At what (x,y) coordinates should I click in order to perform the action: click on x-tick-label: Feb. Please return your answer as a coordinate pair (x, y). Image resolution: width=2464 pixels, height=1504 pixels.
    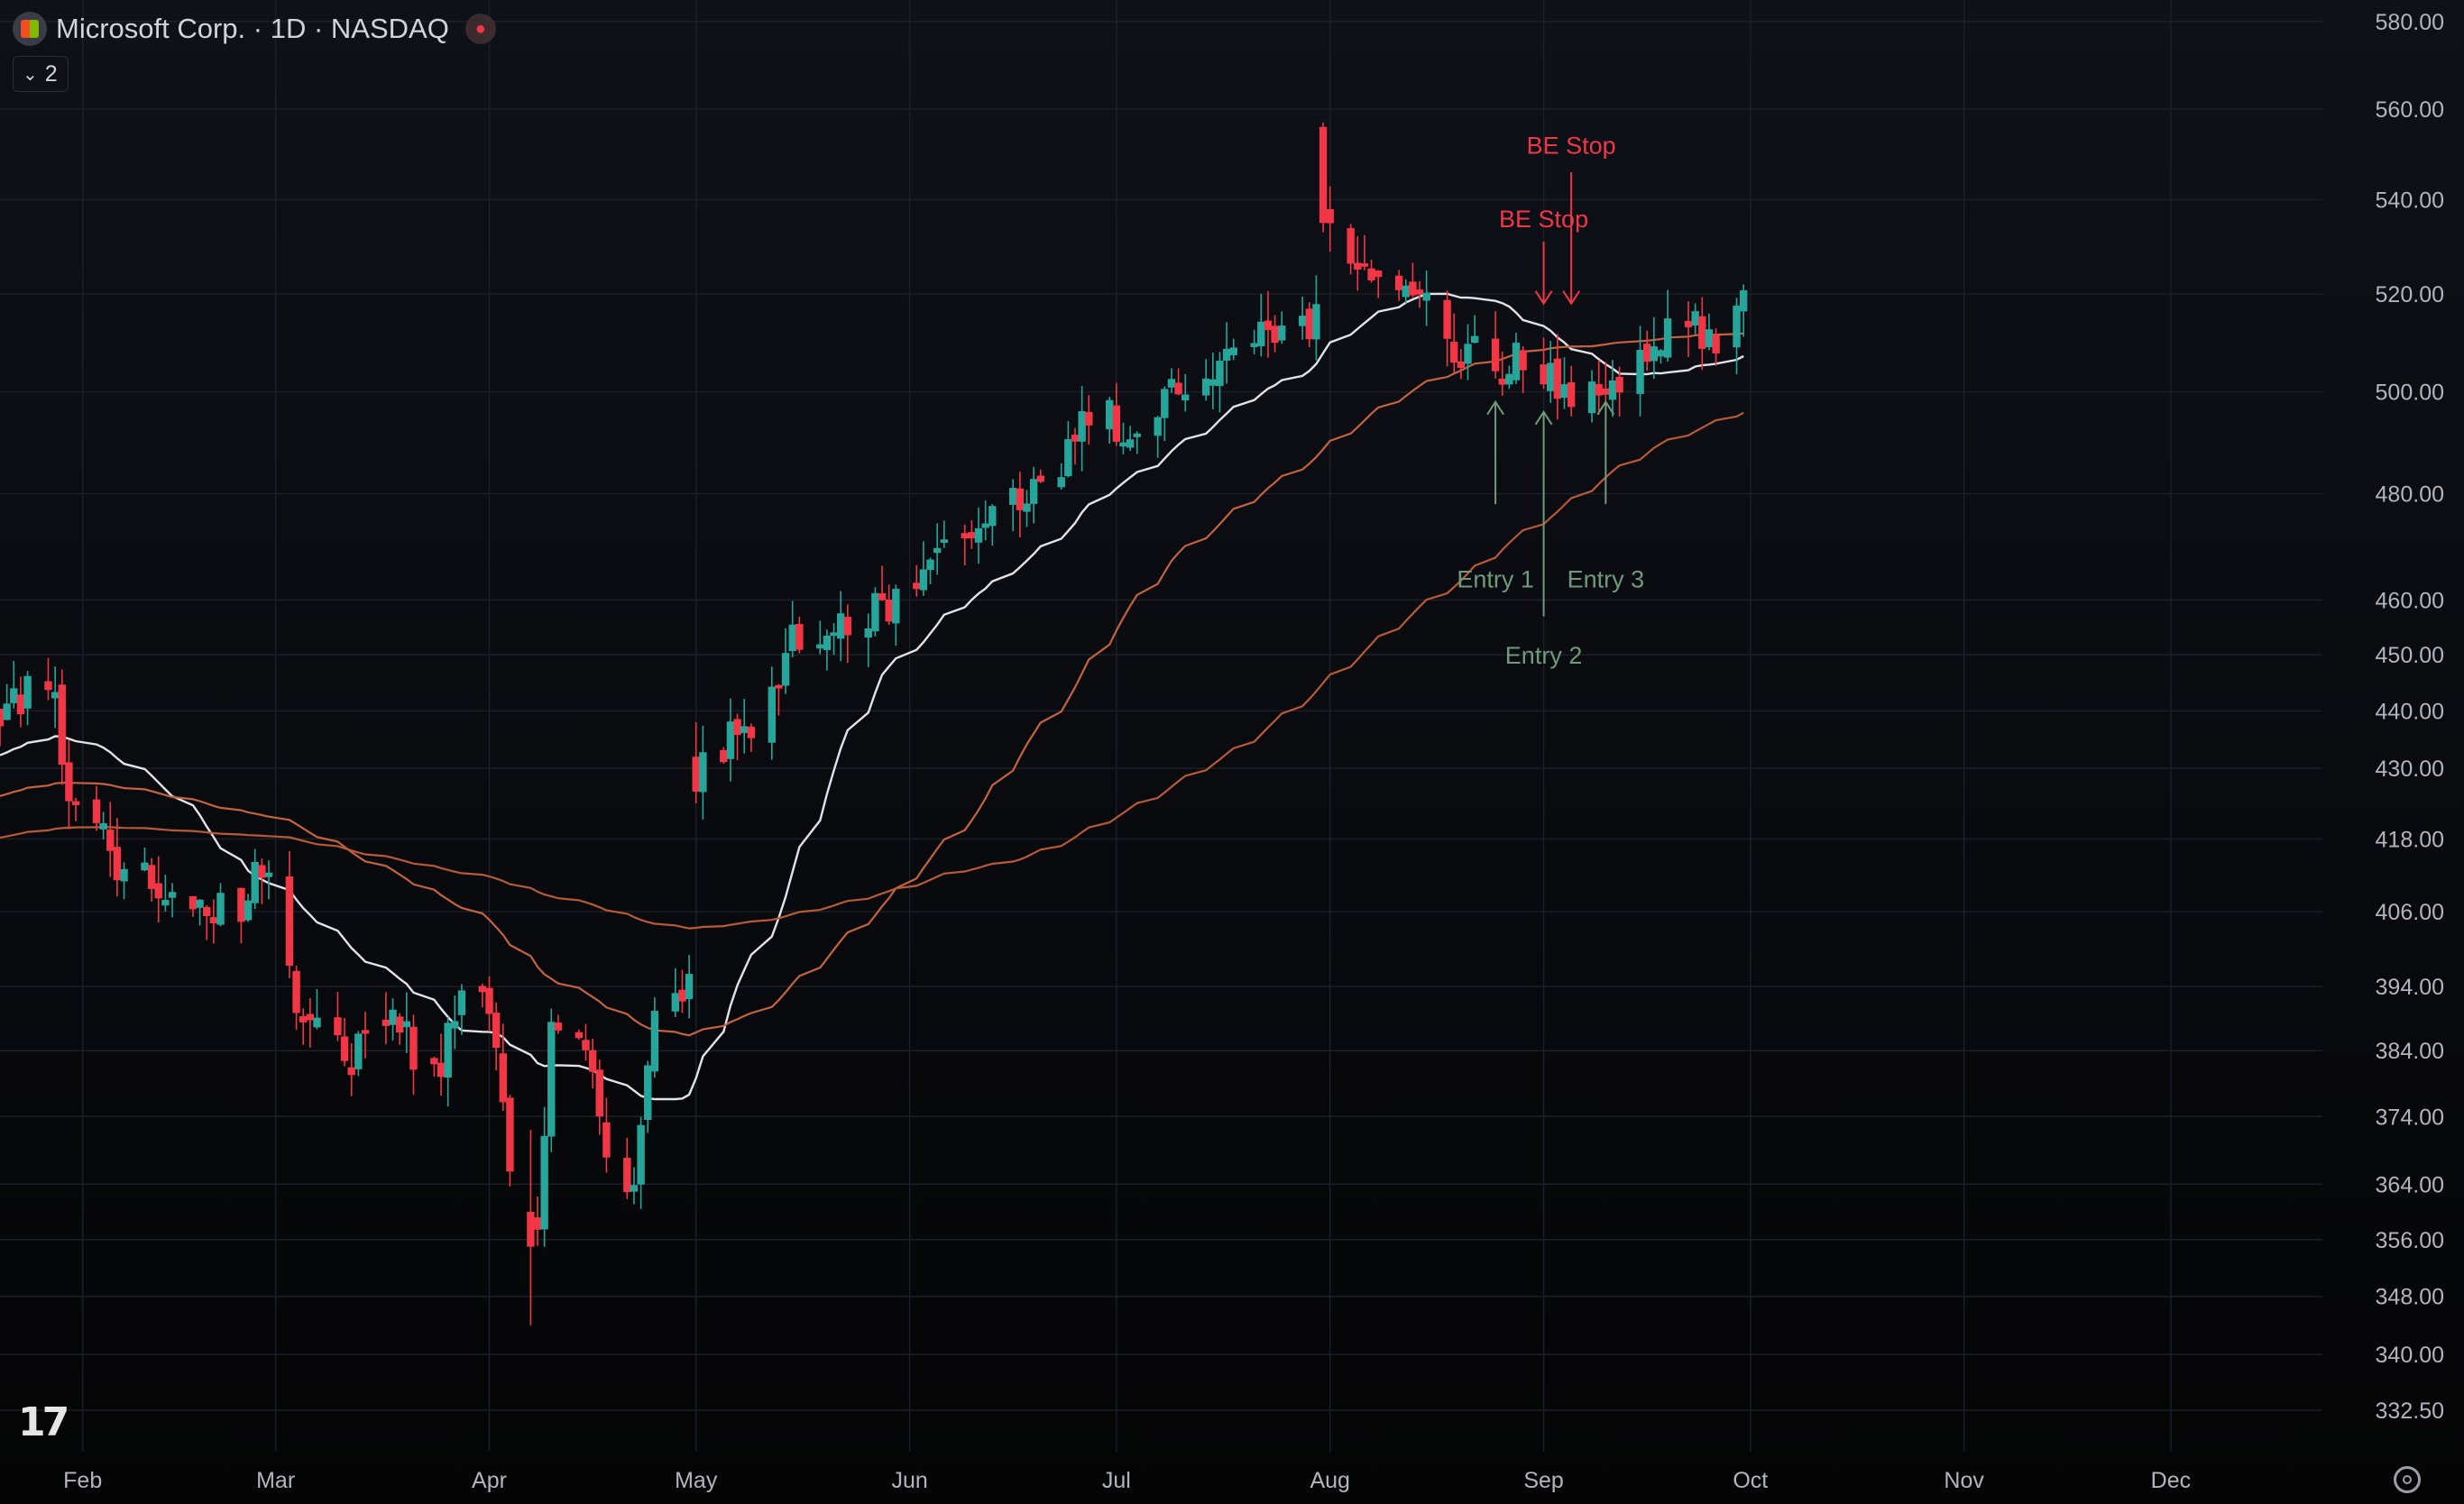
    Looking at the image, I should click on (83, 1480).